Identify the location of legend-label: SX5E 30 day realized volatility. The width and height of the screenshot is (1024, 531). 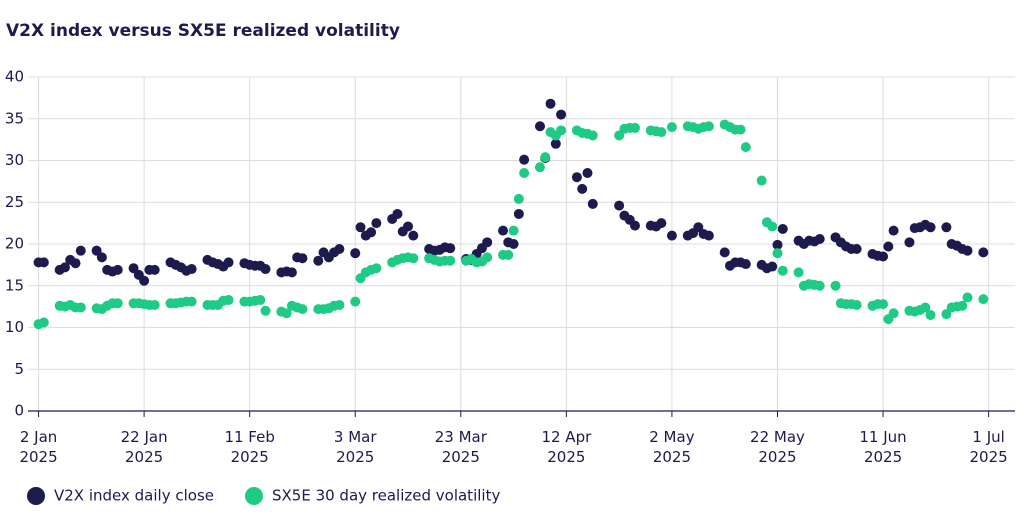
(386, 496).